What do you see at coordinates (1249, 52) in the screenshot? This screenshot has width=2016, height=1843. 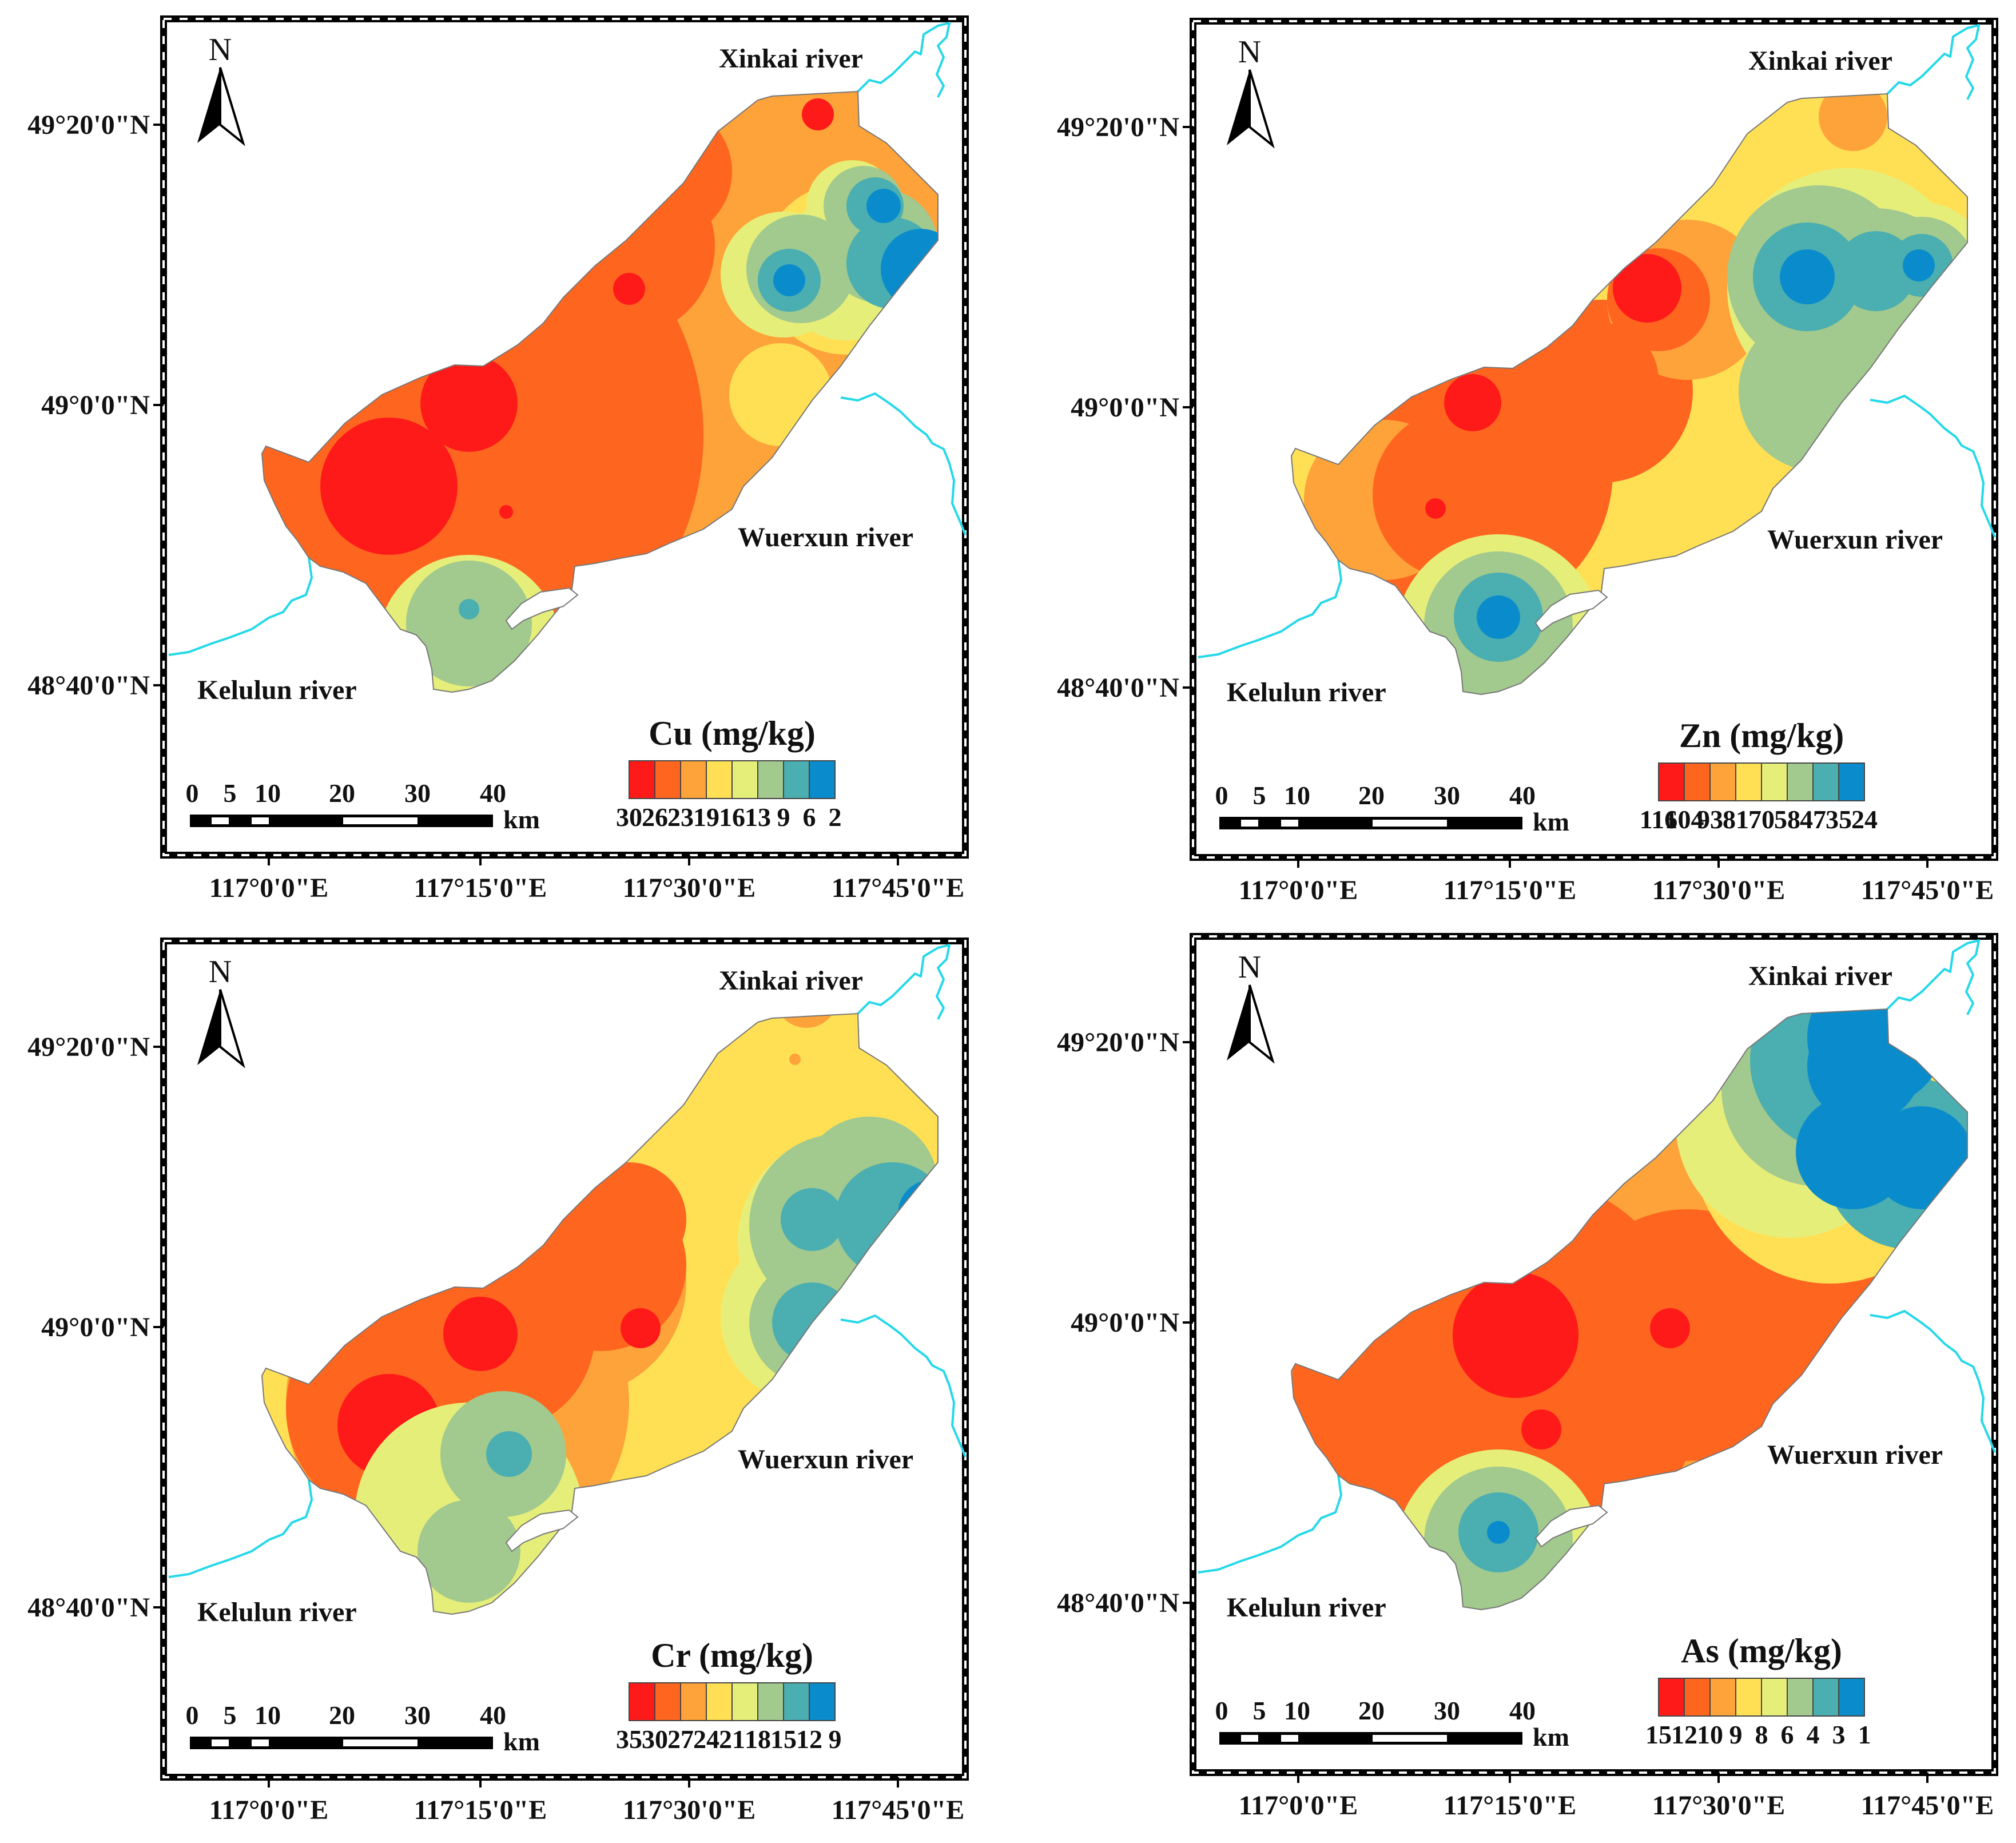 I see `north-label: N` at bounding box center [1249, 52].